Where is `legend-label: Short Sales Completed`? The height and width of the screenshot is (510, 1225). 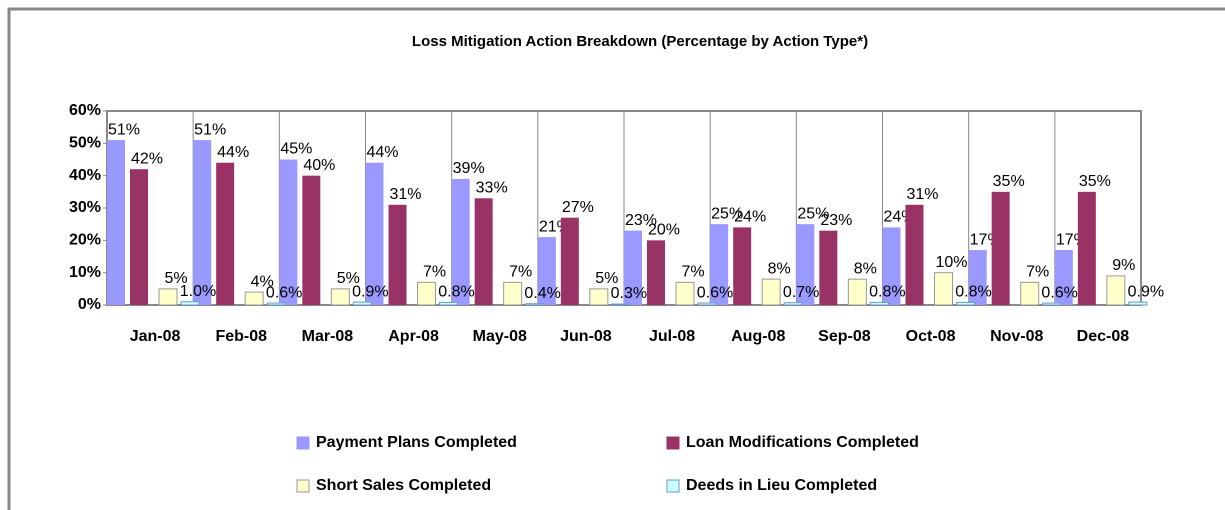 legend-label: Short Sales Completed is located at coordinates (403, 485).